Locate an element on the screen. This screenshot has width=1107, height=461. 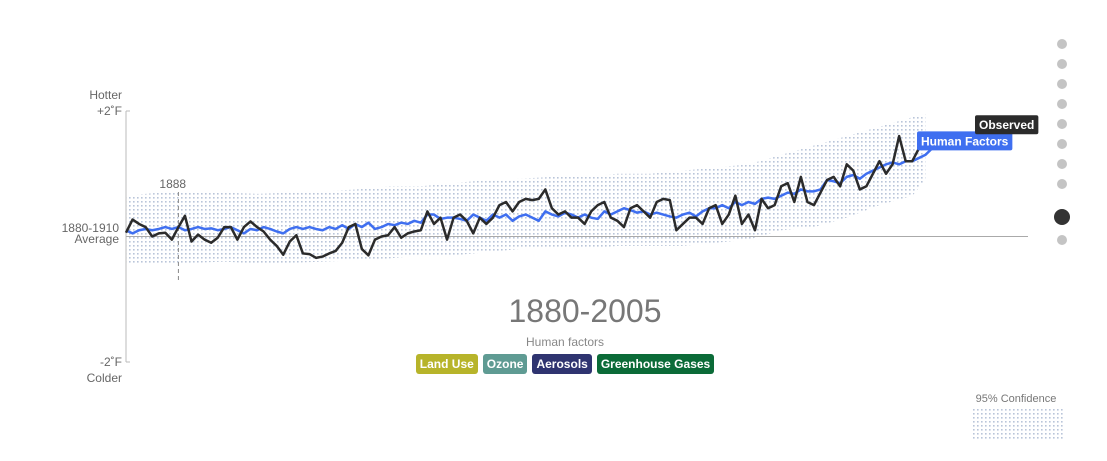
factor-button: Greenhouse Gases is located at coordinates (655, 364).